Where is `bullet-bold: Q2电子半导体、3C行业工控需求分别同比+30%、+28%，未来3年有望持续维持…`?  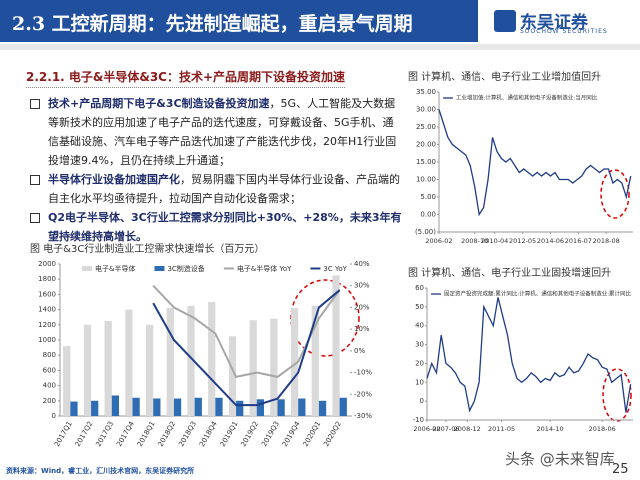
bullet-bold: Q2电子半导体、3C行业工控需求分别同比+30%、+28%，未来3年有望持续维持… is located at coordinates (225, 227).